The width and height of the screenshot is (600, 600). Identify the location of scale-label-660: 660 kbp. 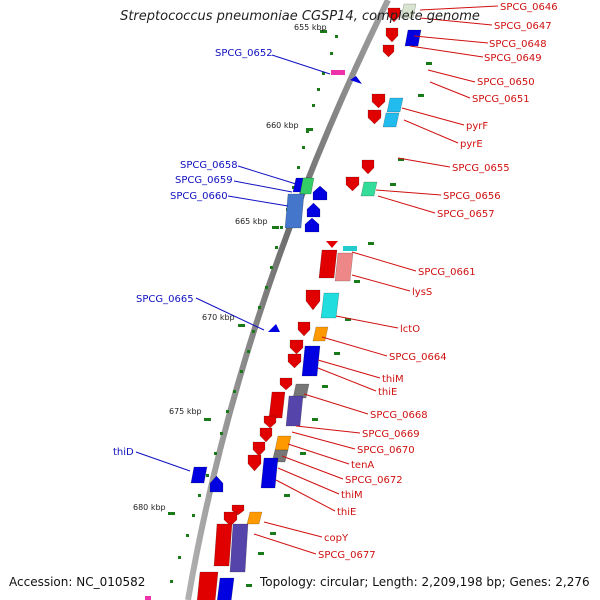
(282, 125).